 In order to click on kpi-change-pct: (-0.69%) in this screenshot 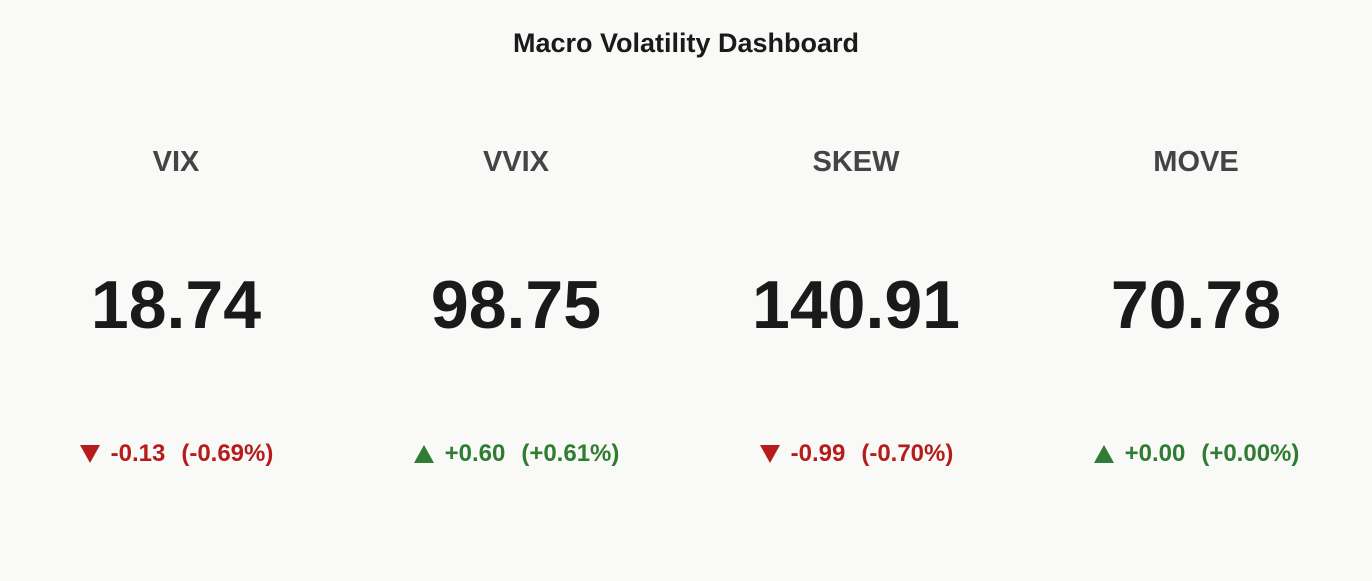, I will do `click(227, 453)`.